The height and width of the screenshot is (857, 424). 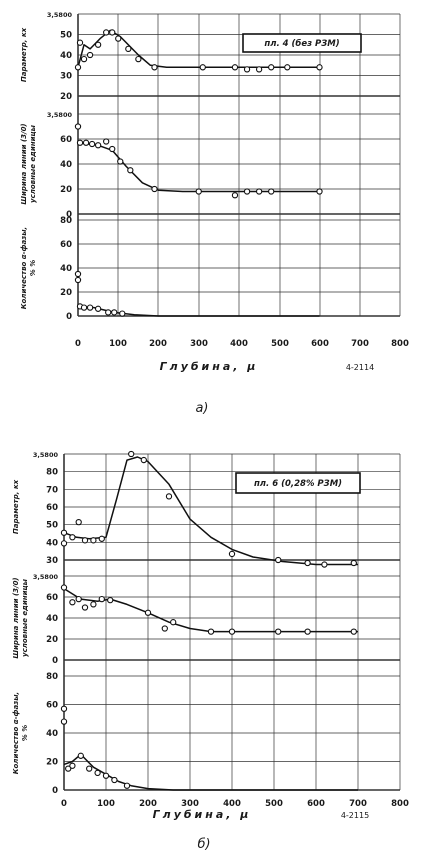 What do you see at coordinates (52, 490) in the screenshot?
I see `y-tick-label: 70` at bounding box center [52, 490].